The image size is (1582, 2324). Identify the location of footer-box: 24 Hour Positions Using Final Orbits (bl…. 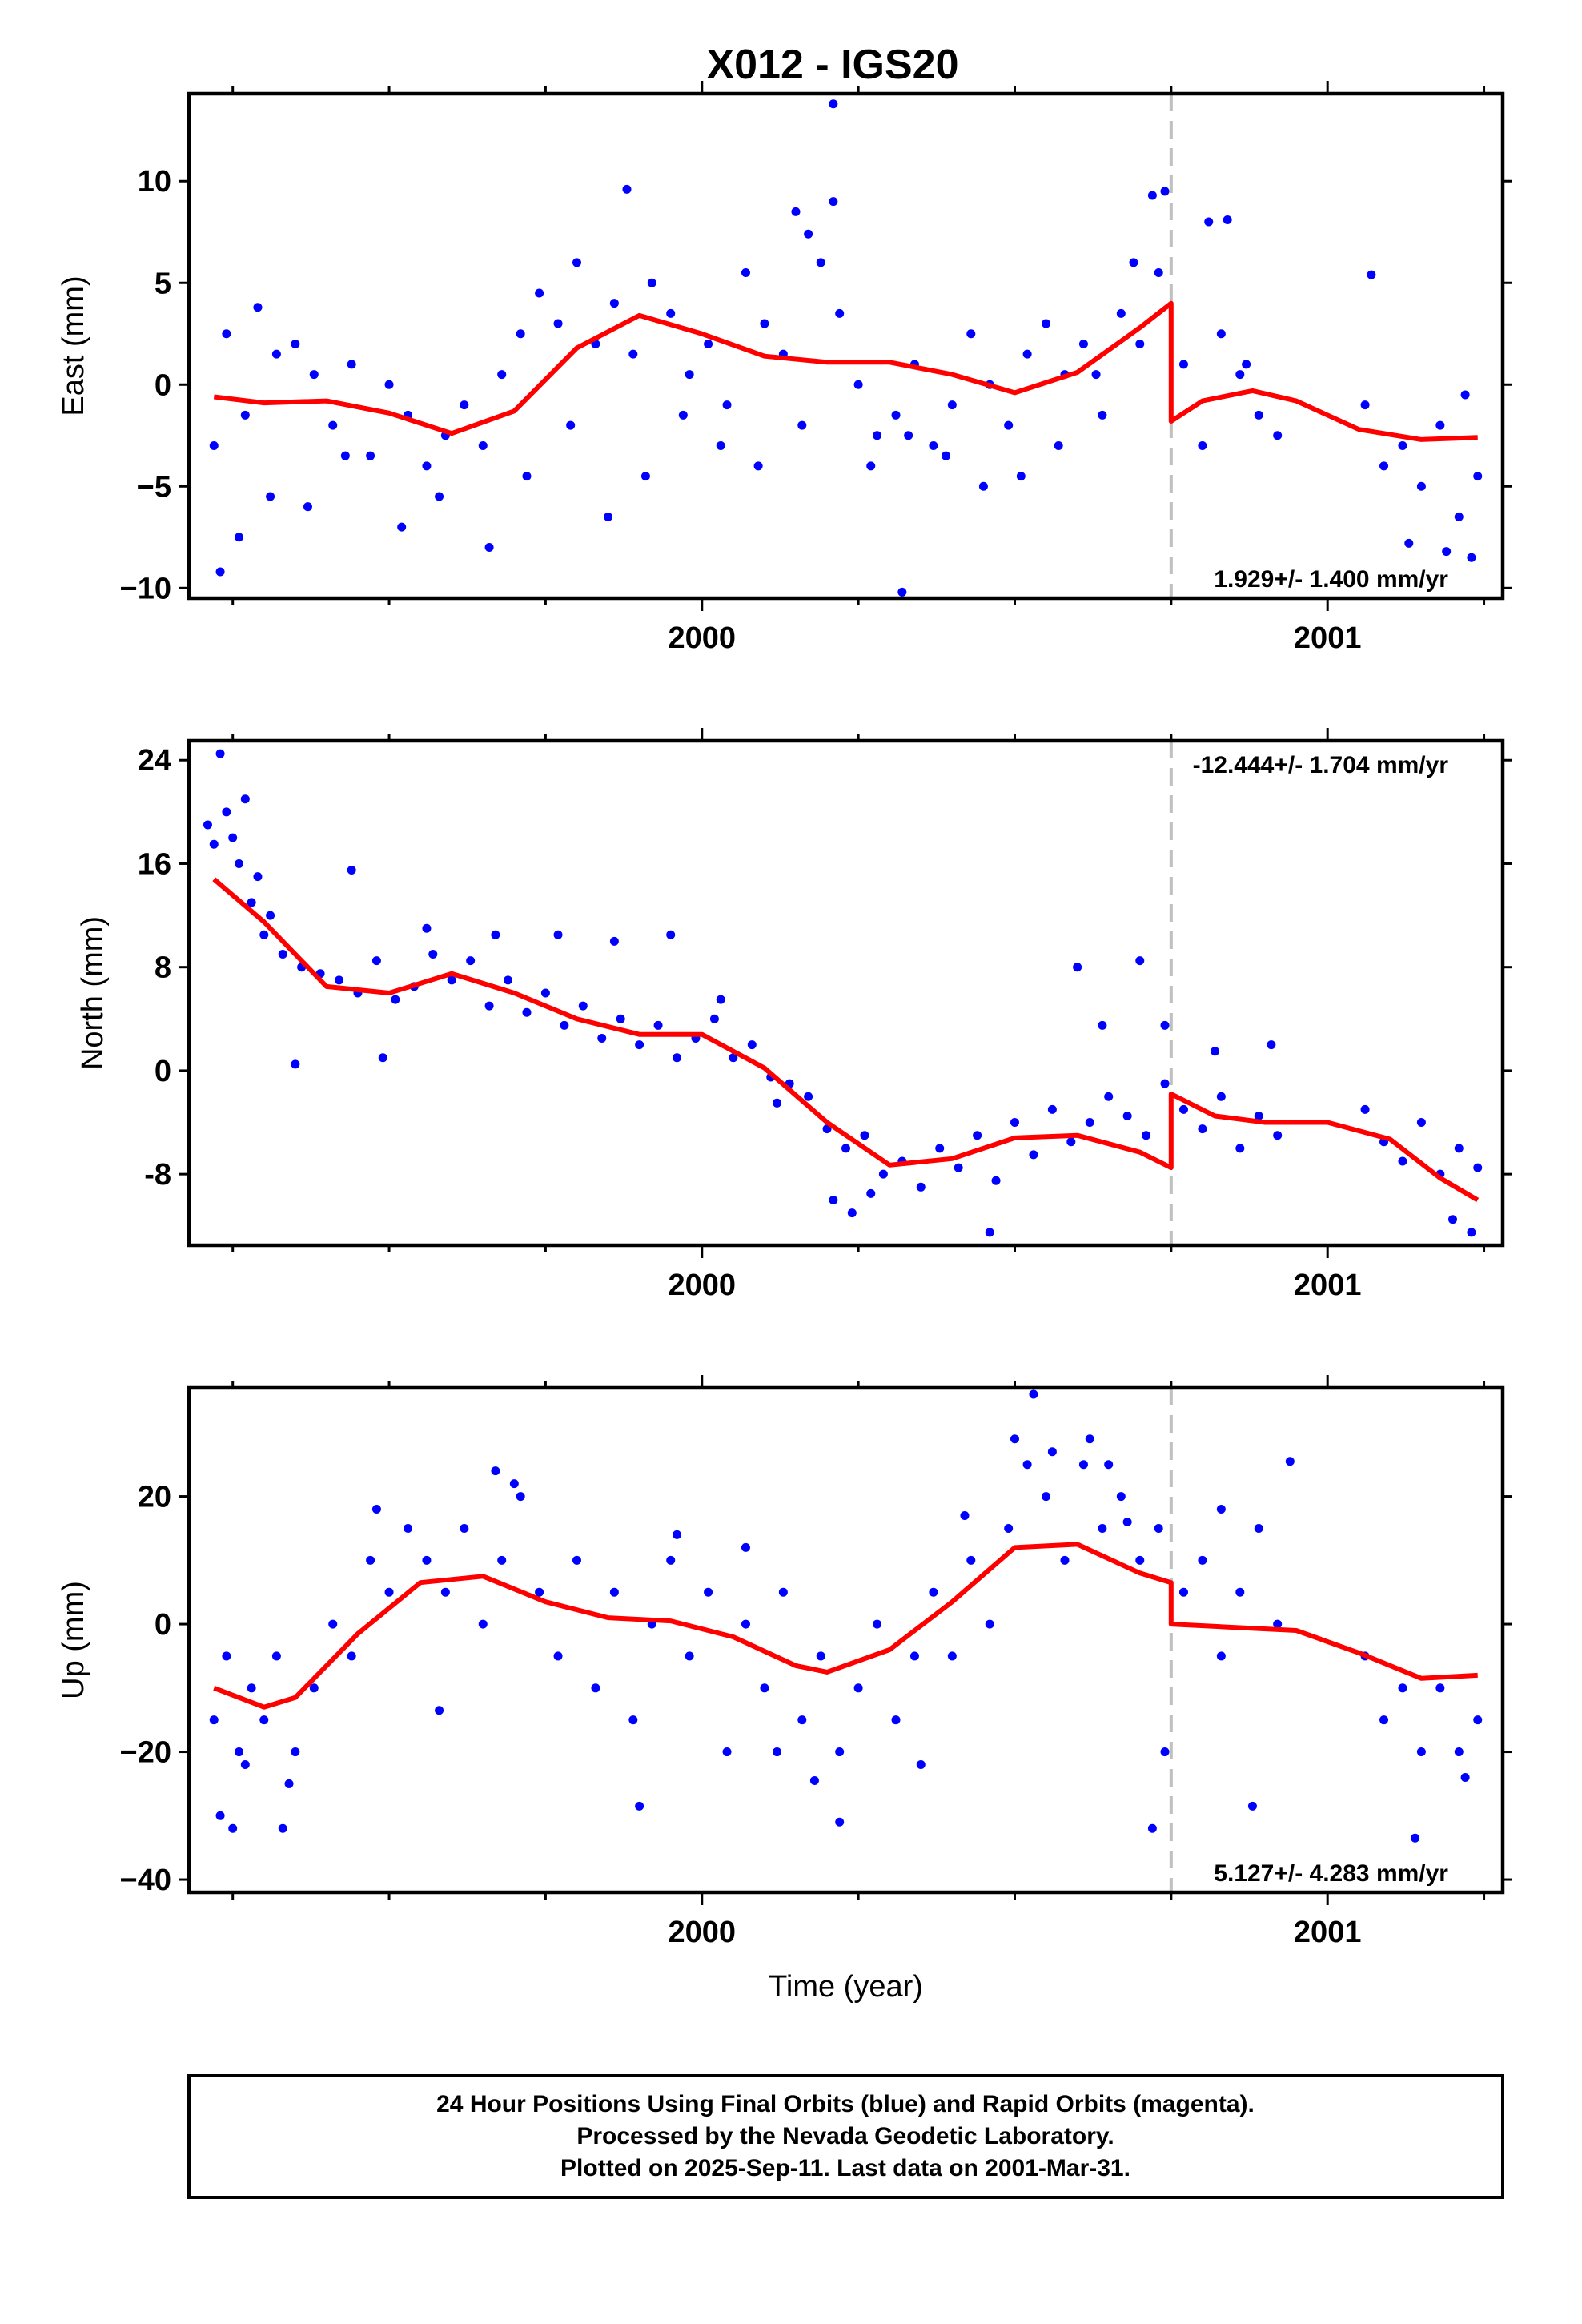
(846, 2136).